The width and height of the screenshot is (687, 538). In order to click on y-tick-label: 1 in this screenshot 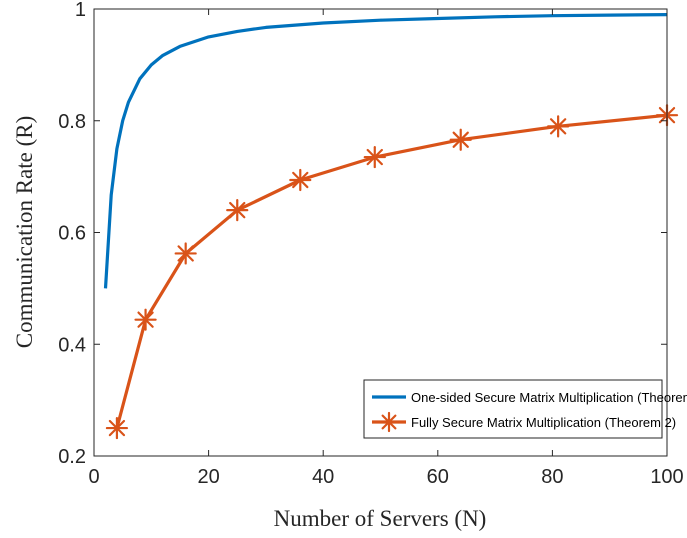, I will do `click(80, 10)`.